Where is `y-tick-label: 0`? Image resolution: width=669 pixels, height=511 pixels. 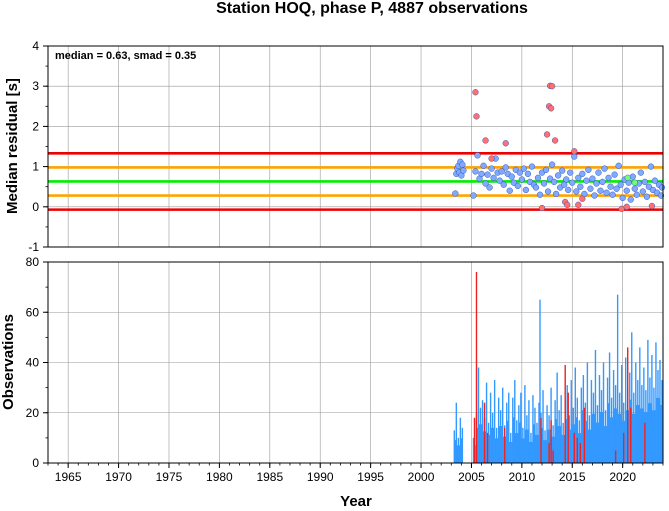 y-tick-label: 0 is located at coordinates (35, 207).